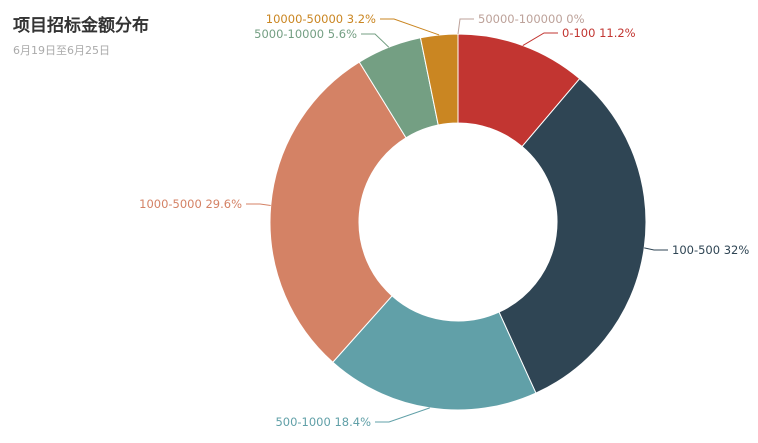  Describe the element at coordinates (599, 33) in the screenshot. I see `slice-label-0-100: 0-100 11.2%` at that location.